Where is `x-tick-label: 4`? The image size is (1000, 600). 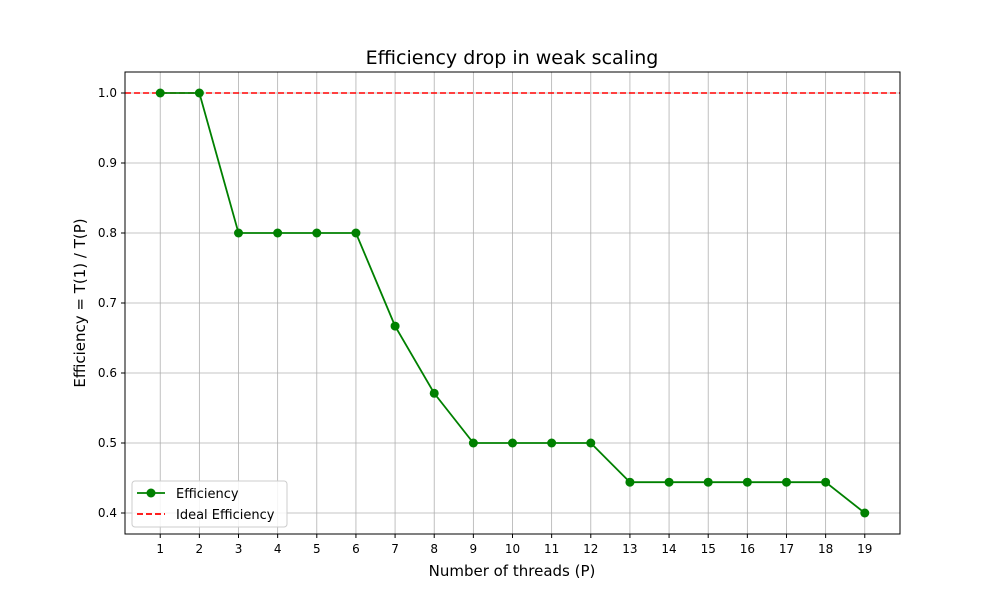 x-tick-label: 4 is located at coordinates (278, 549).